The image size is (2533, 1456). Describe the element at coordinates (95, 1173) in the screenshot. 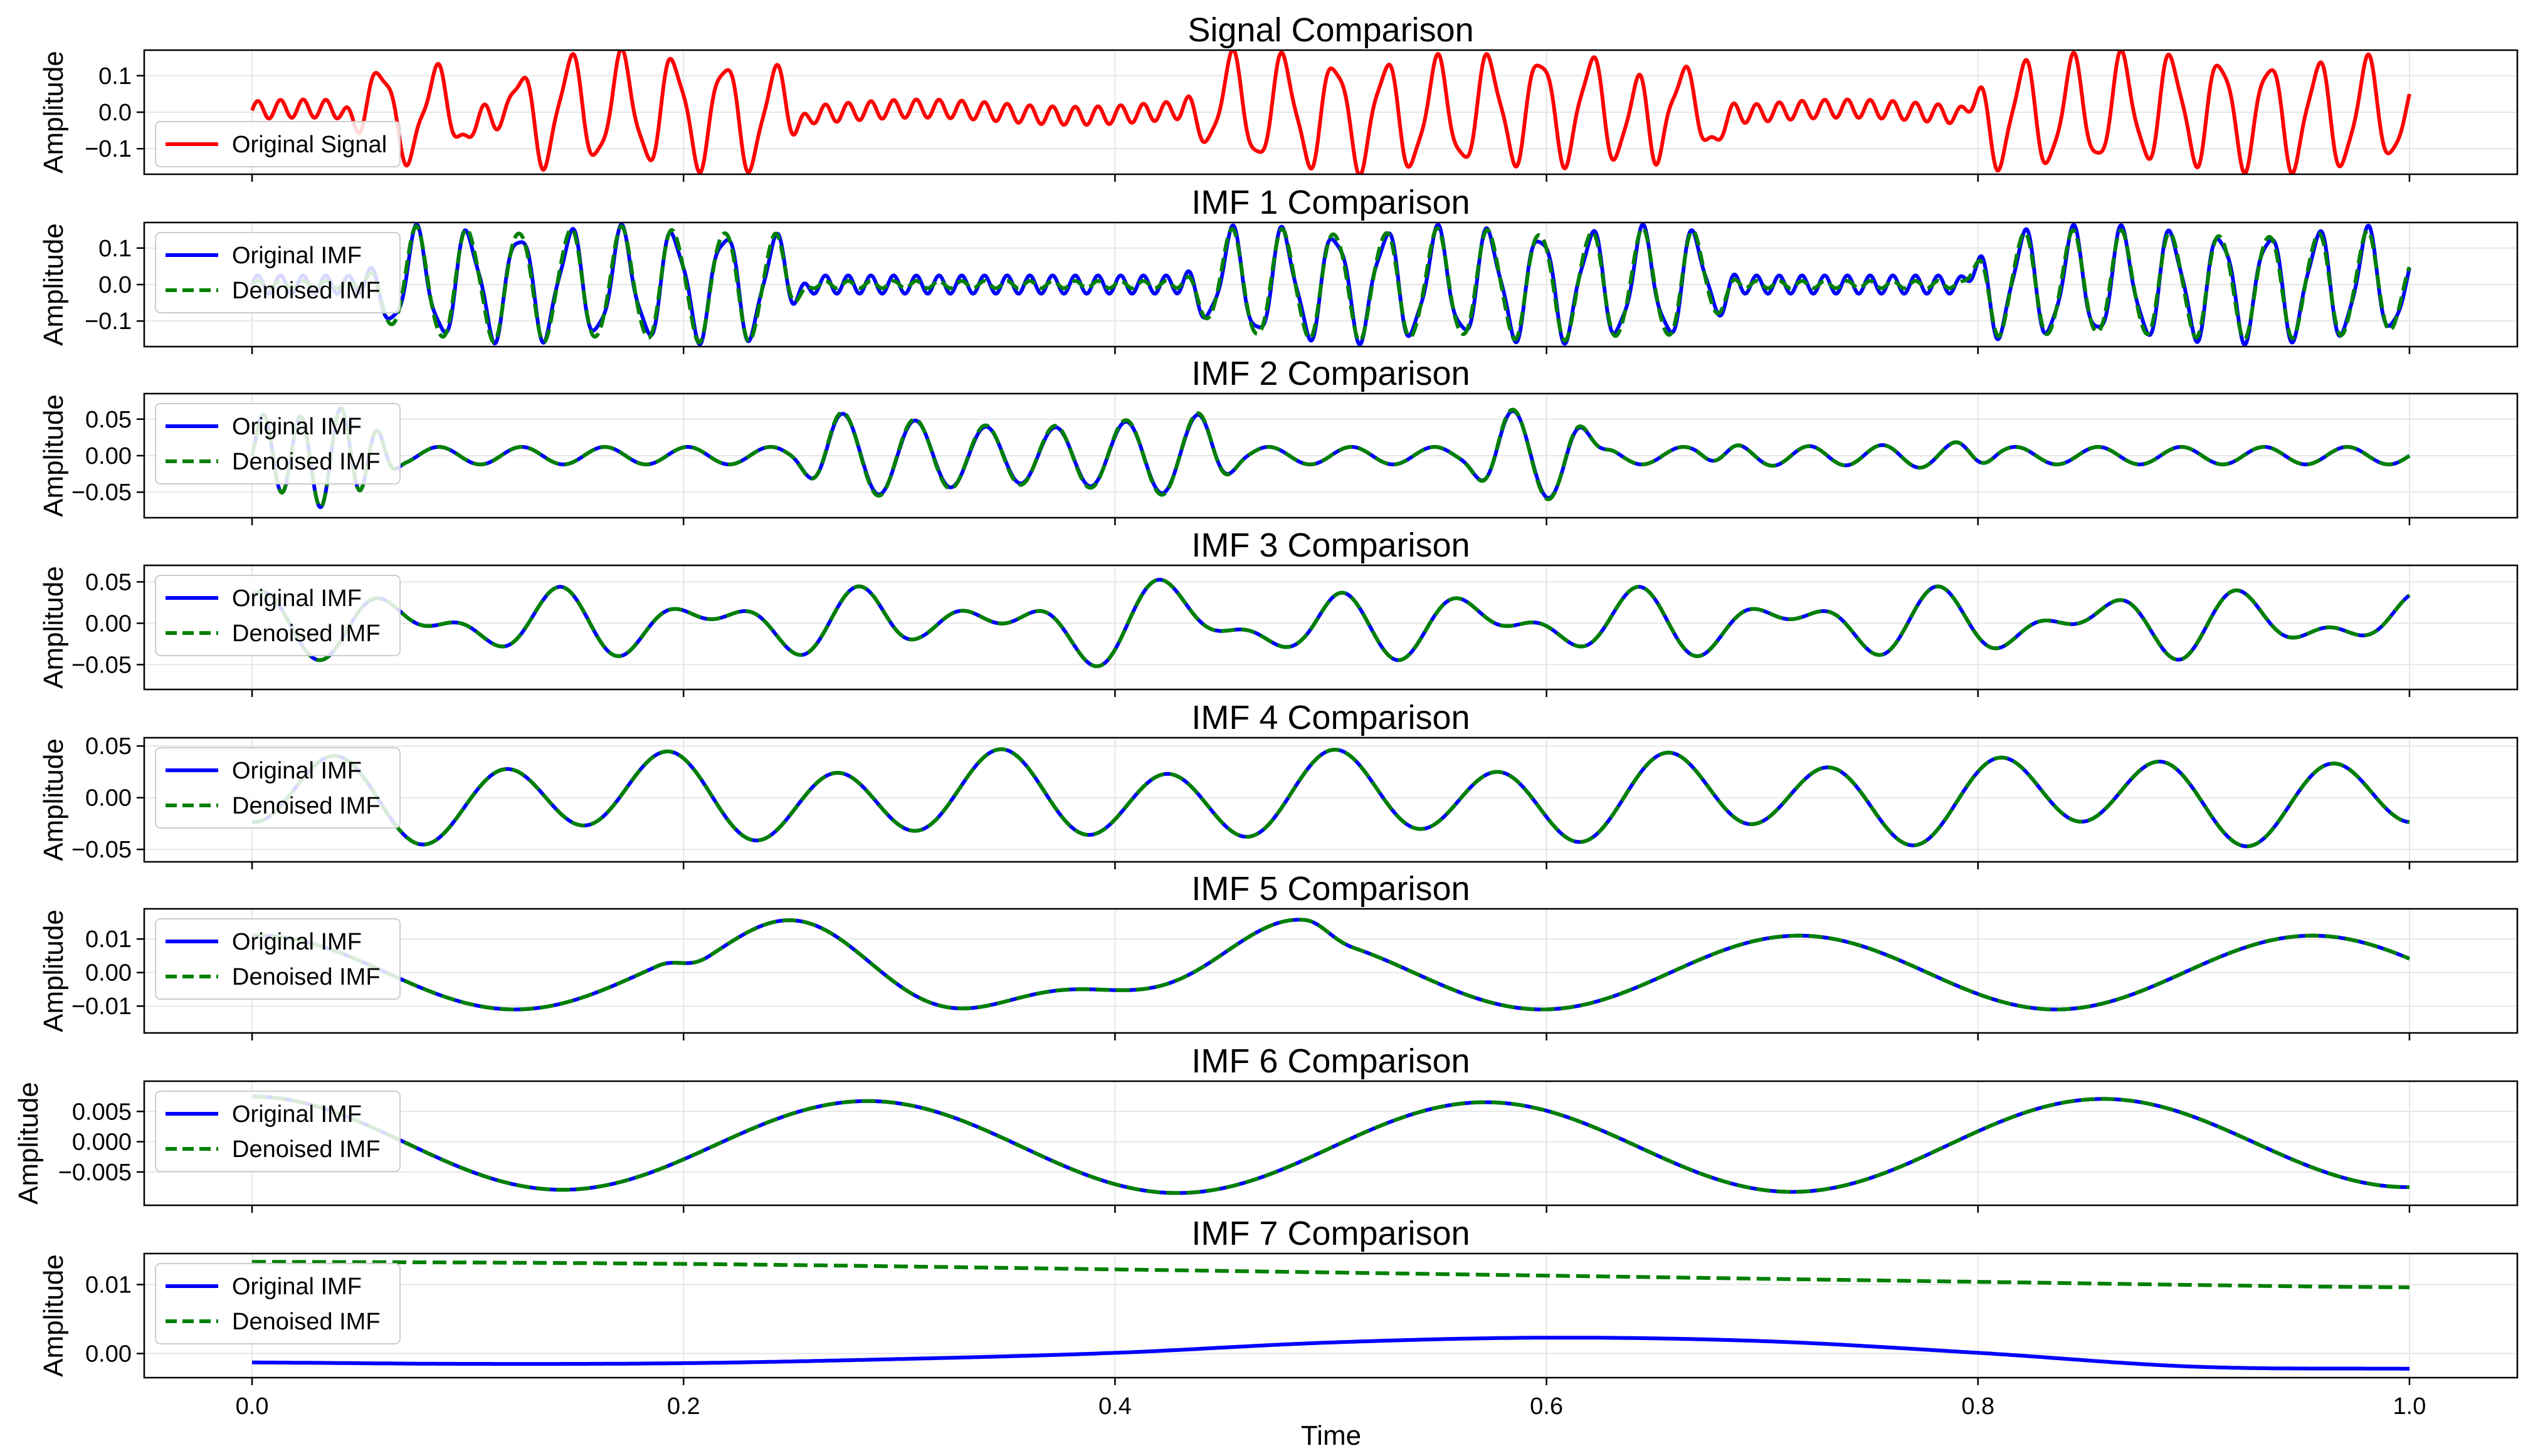

I see `y-tick-label: −0.005` at that location.